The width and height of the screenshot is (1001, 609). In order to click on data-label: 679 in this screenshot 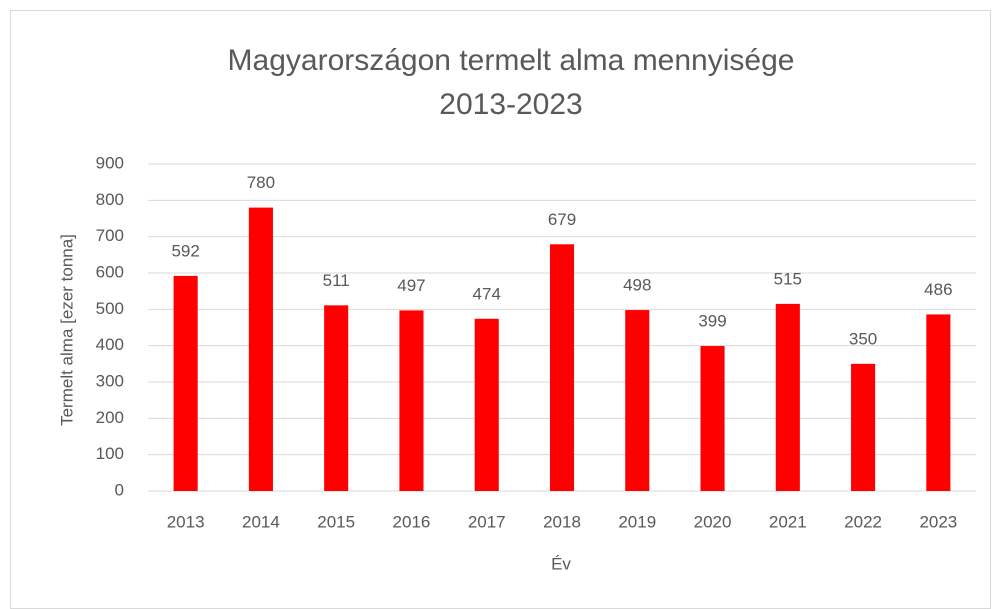, I will do `click(562, 219)`.